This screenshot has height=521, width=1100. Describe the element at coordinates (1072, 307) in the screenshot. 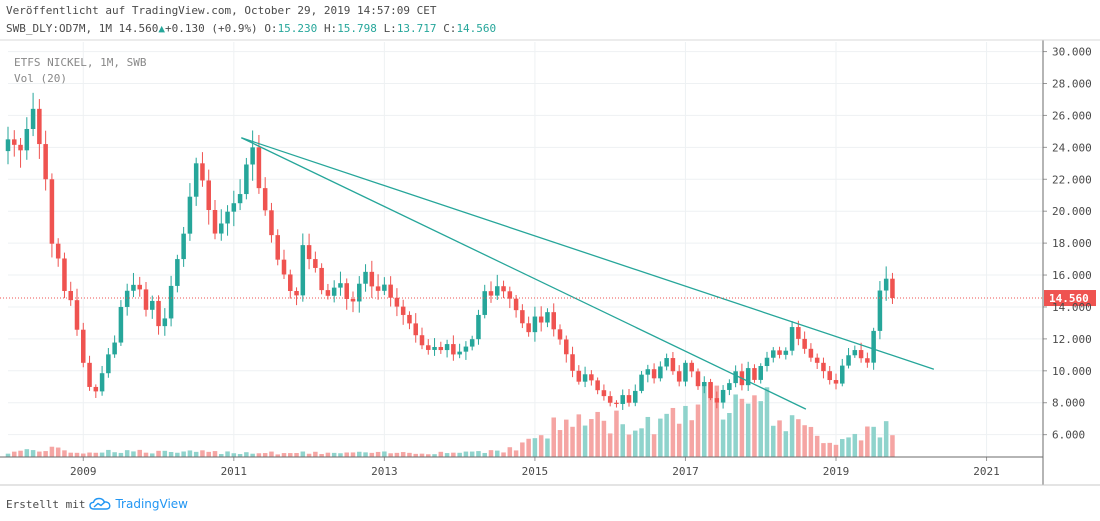

I see `y-tick-label: 14.000` at that location.